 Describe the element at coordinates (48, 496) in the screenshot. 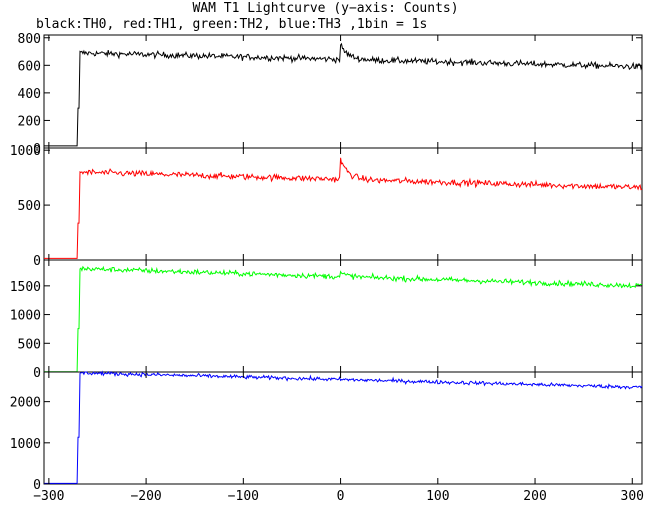

I see `x-tick-label: −300` at that location.